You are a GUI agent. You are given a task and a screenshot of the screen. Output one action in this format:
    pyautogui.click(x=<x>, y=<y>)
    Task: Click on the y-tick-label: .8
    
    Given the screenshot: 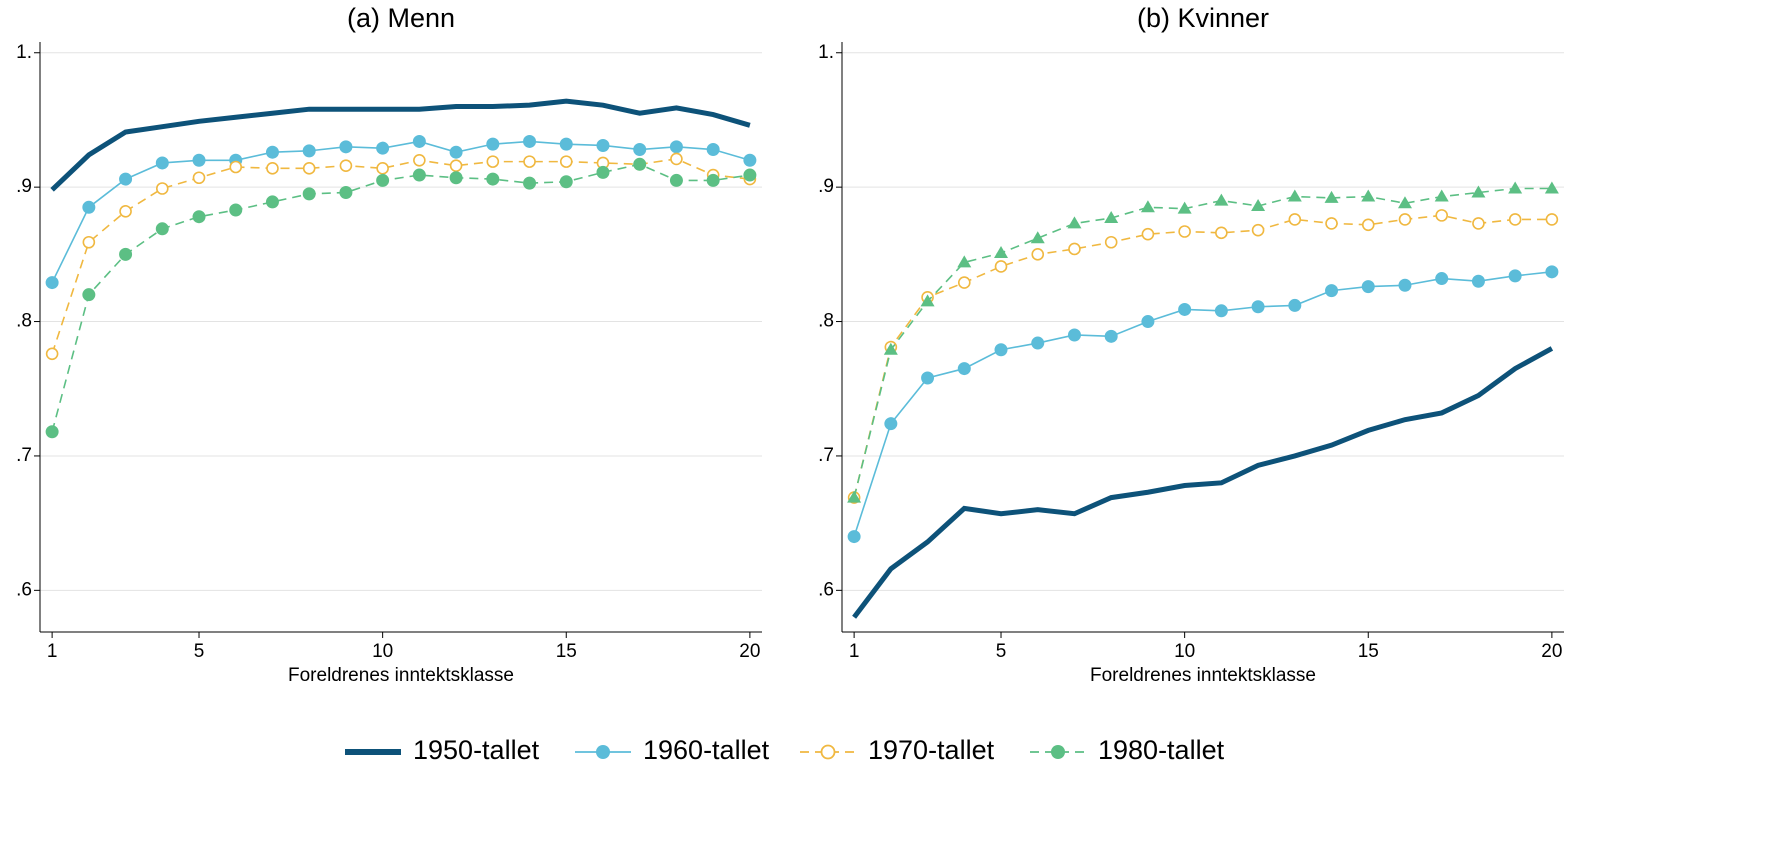 What is the action you would take?
    pyautogui.click(x=826, y=321)
    